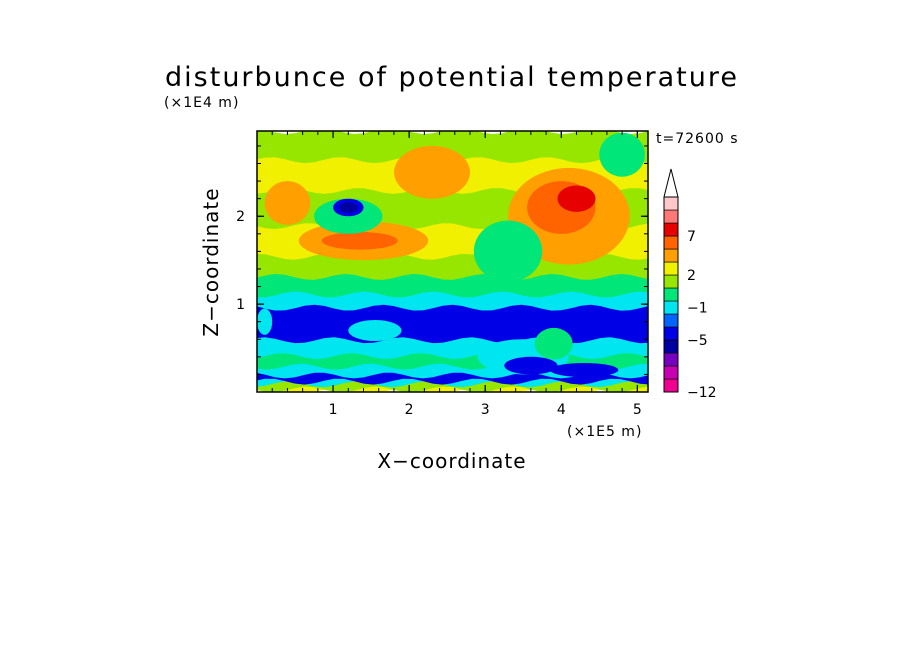 This screenshot has width=904, height=654. Describe the element at coordinates (671, 183) in the screenshot. I see `colorbar-over-triangle` at that location.